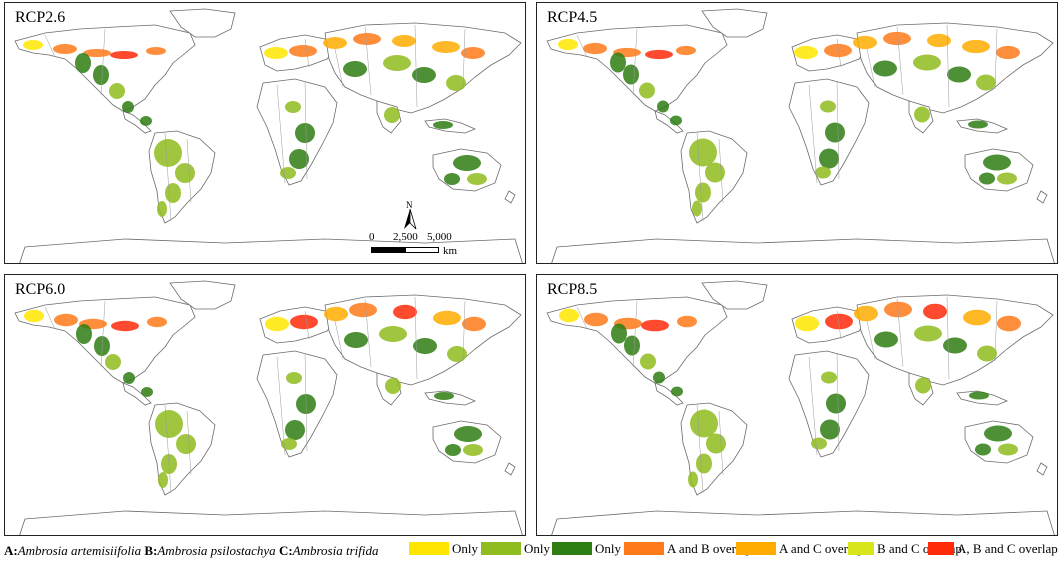 The width and height of the screenshot is (1063, 563). What do you see at coordinates (449, 549) in the screenshot?
I see `legend-item-only-a: Only A` at bounding box center [449, 549].